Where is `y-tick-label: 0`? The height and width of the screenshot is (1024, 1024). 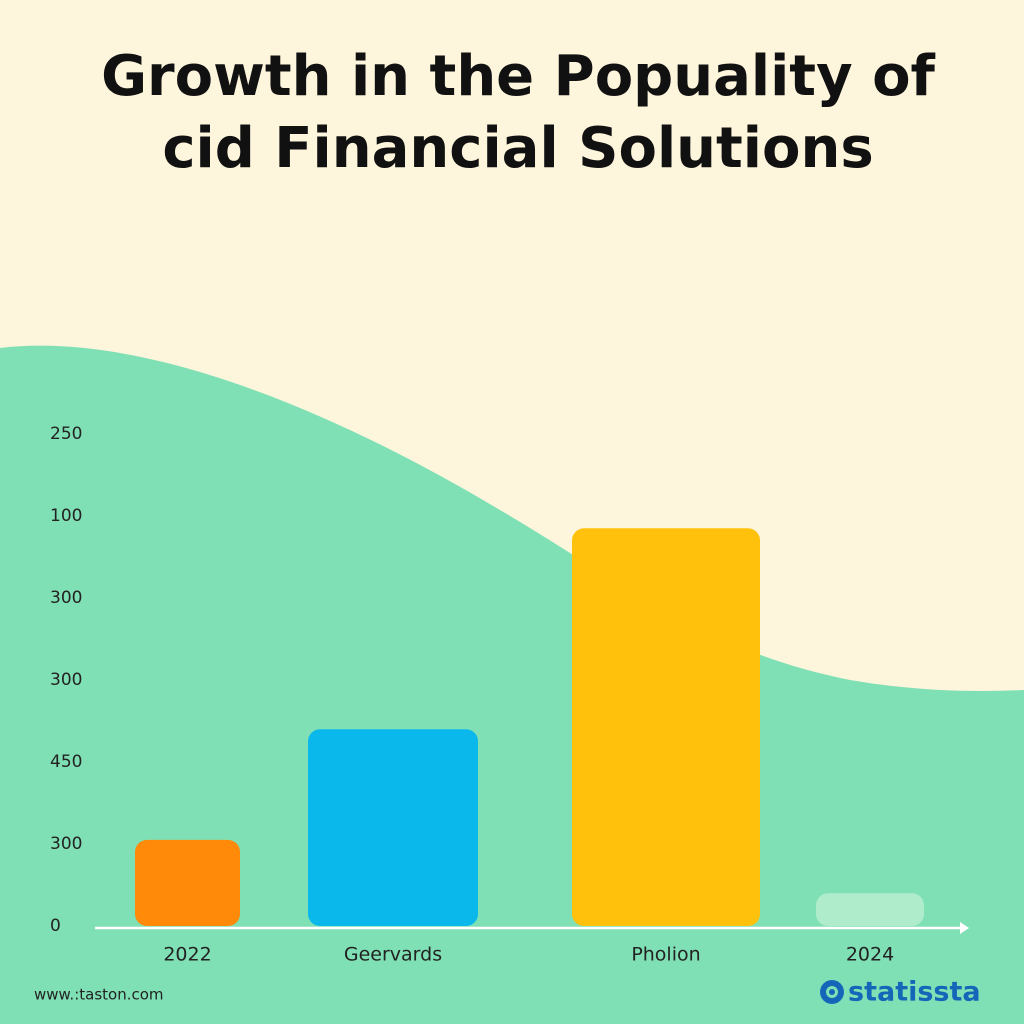
y-tick-label: 0 is located at coordinates (55, 926).